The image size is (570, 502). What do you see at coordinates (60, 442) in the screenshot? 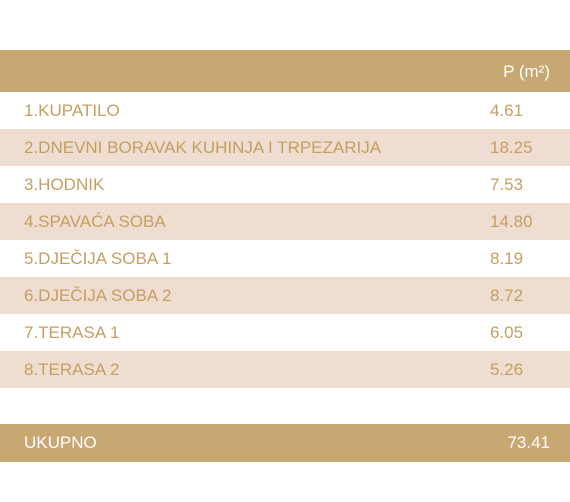
I see `total-label: UKUPNO` at bounding box center [60, 442].